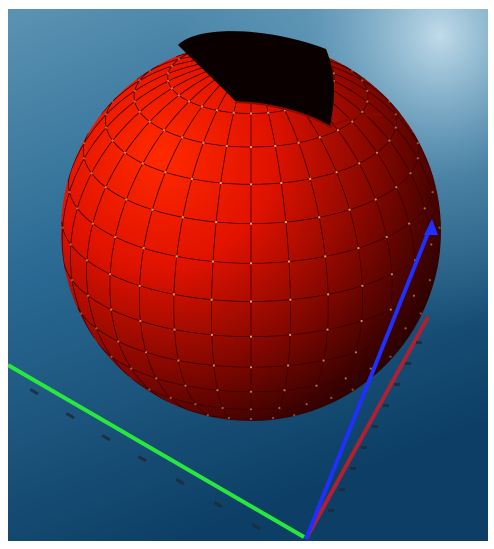  Describe the element at coordinates (256, 79) in the screenshot. I see `sphere-cutout` at that location.